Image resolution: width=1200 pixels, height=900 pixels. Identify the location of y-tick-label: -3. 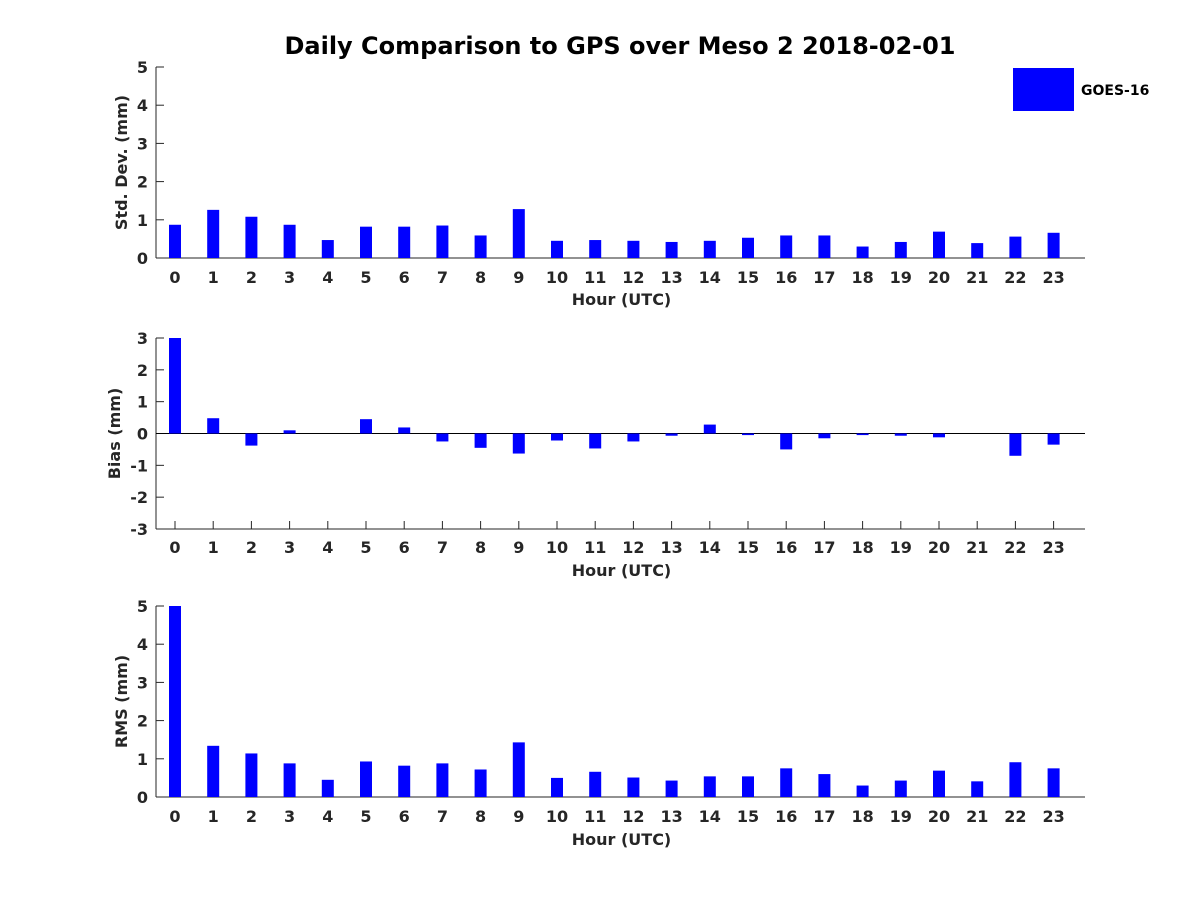
(139, 529).